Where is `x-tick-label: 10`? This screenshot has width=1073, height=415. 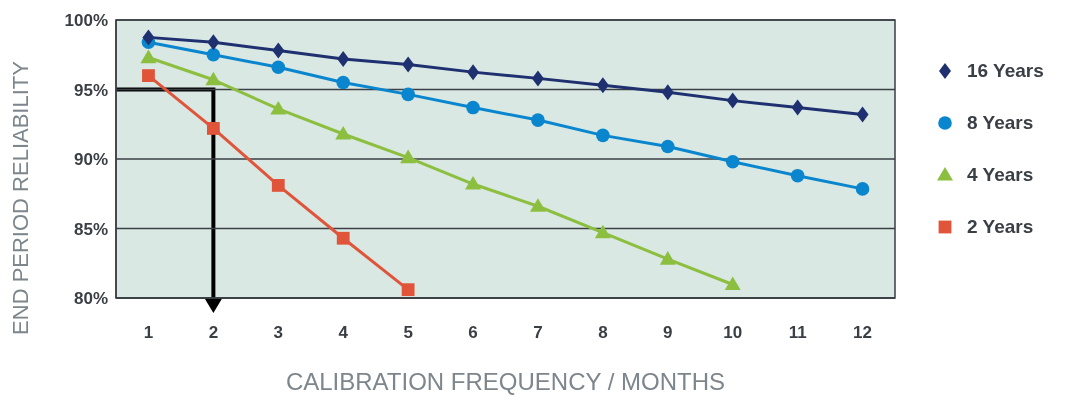 x-tick-label: 10 is located at coordinates (733, 333).